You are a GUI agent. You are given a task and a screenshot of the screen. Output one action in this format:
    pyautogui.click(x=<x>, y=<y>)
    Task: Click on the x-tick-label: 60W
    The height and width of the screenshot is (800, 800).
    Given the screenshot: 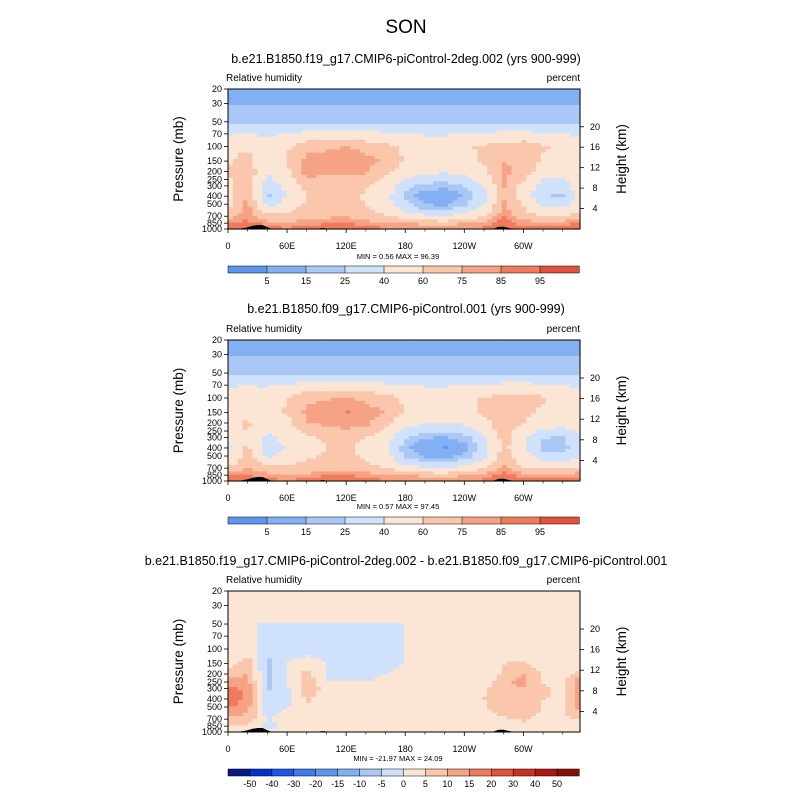 What is the action you would take?
    pyautogui.click(x=523, y=246)
    